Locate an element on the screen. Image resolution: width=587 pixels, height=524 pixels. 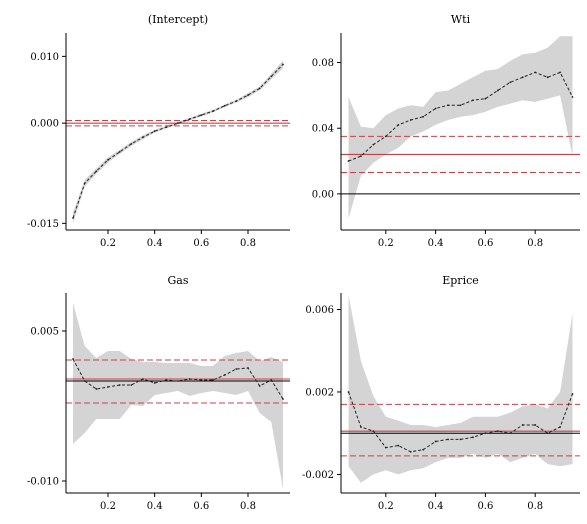
y-tick-label: -0.002 is located at coordinates (318, 475).